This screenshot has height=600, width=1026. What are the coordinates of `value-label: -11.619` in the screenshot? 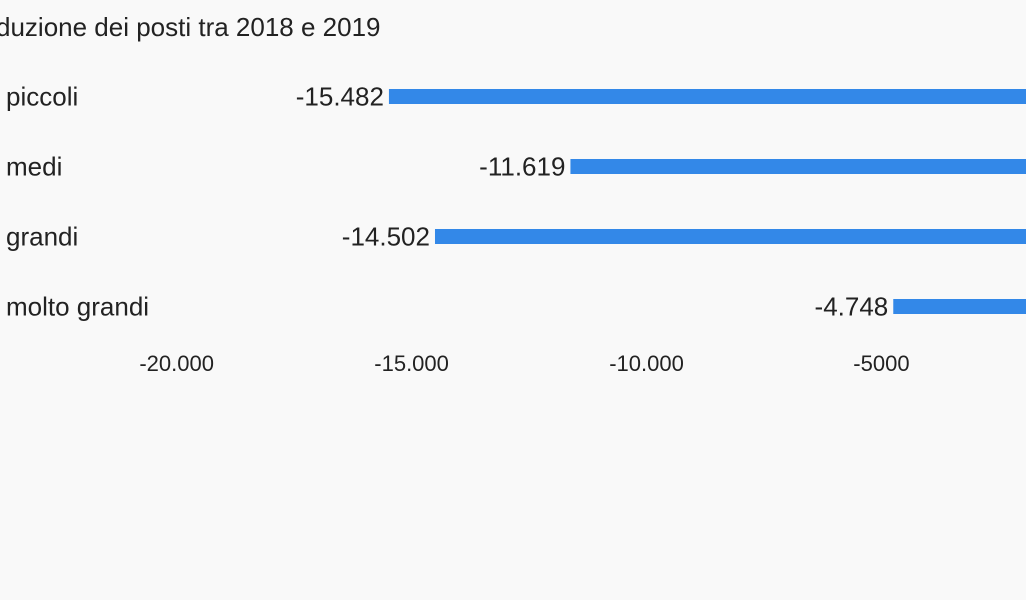 It's located at (522, 167).